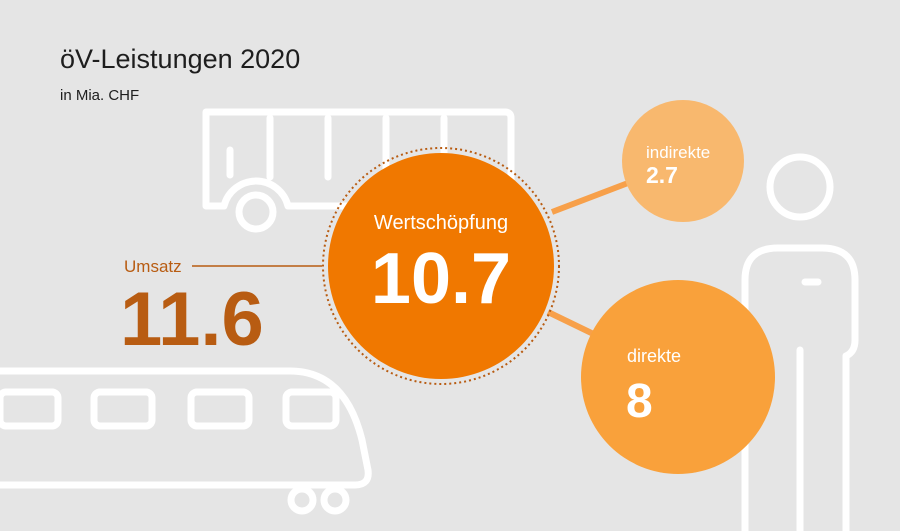  I want to click on bubble-wertschoepfung, so click(441, 266).